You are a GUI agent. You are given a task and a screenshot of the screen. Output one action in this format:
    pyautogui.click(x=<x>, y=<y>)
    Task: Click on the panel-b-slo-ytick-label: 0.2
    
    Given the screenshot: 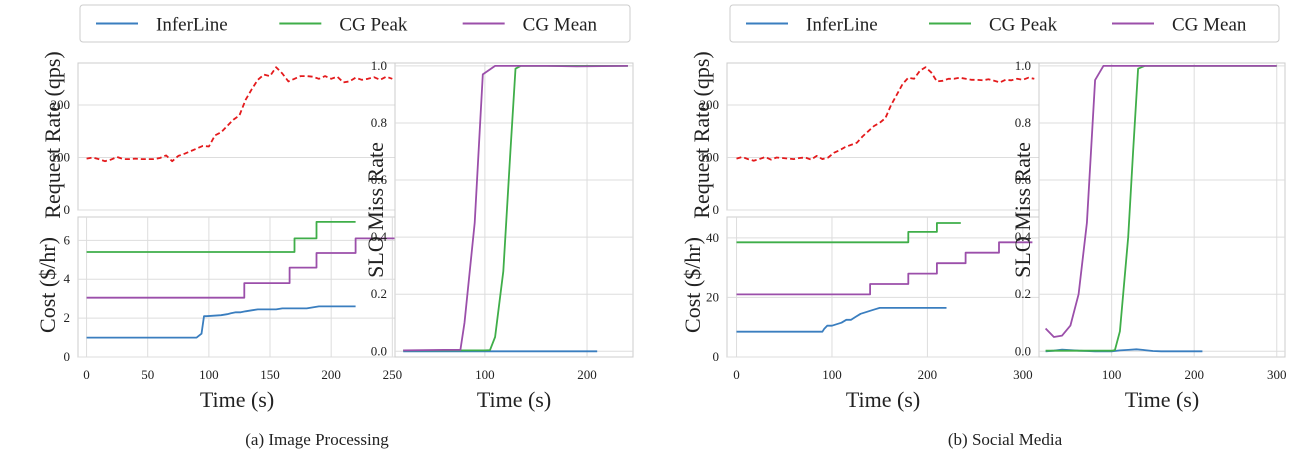 What is the action you would take?
    pyautogui.click(x=1023, y=293)
    